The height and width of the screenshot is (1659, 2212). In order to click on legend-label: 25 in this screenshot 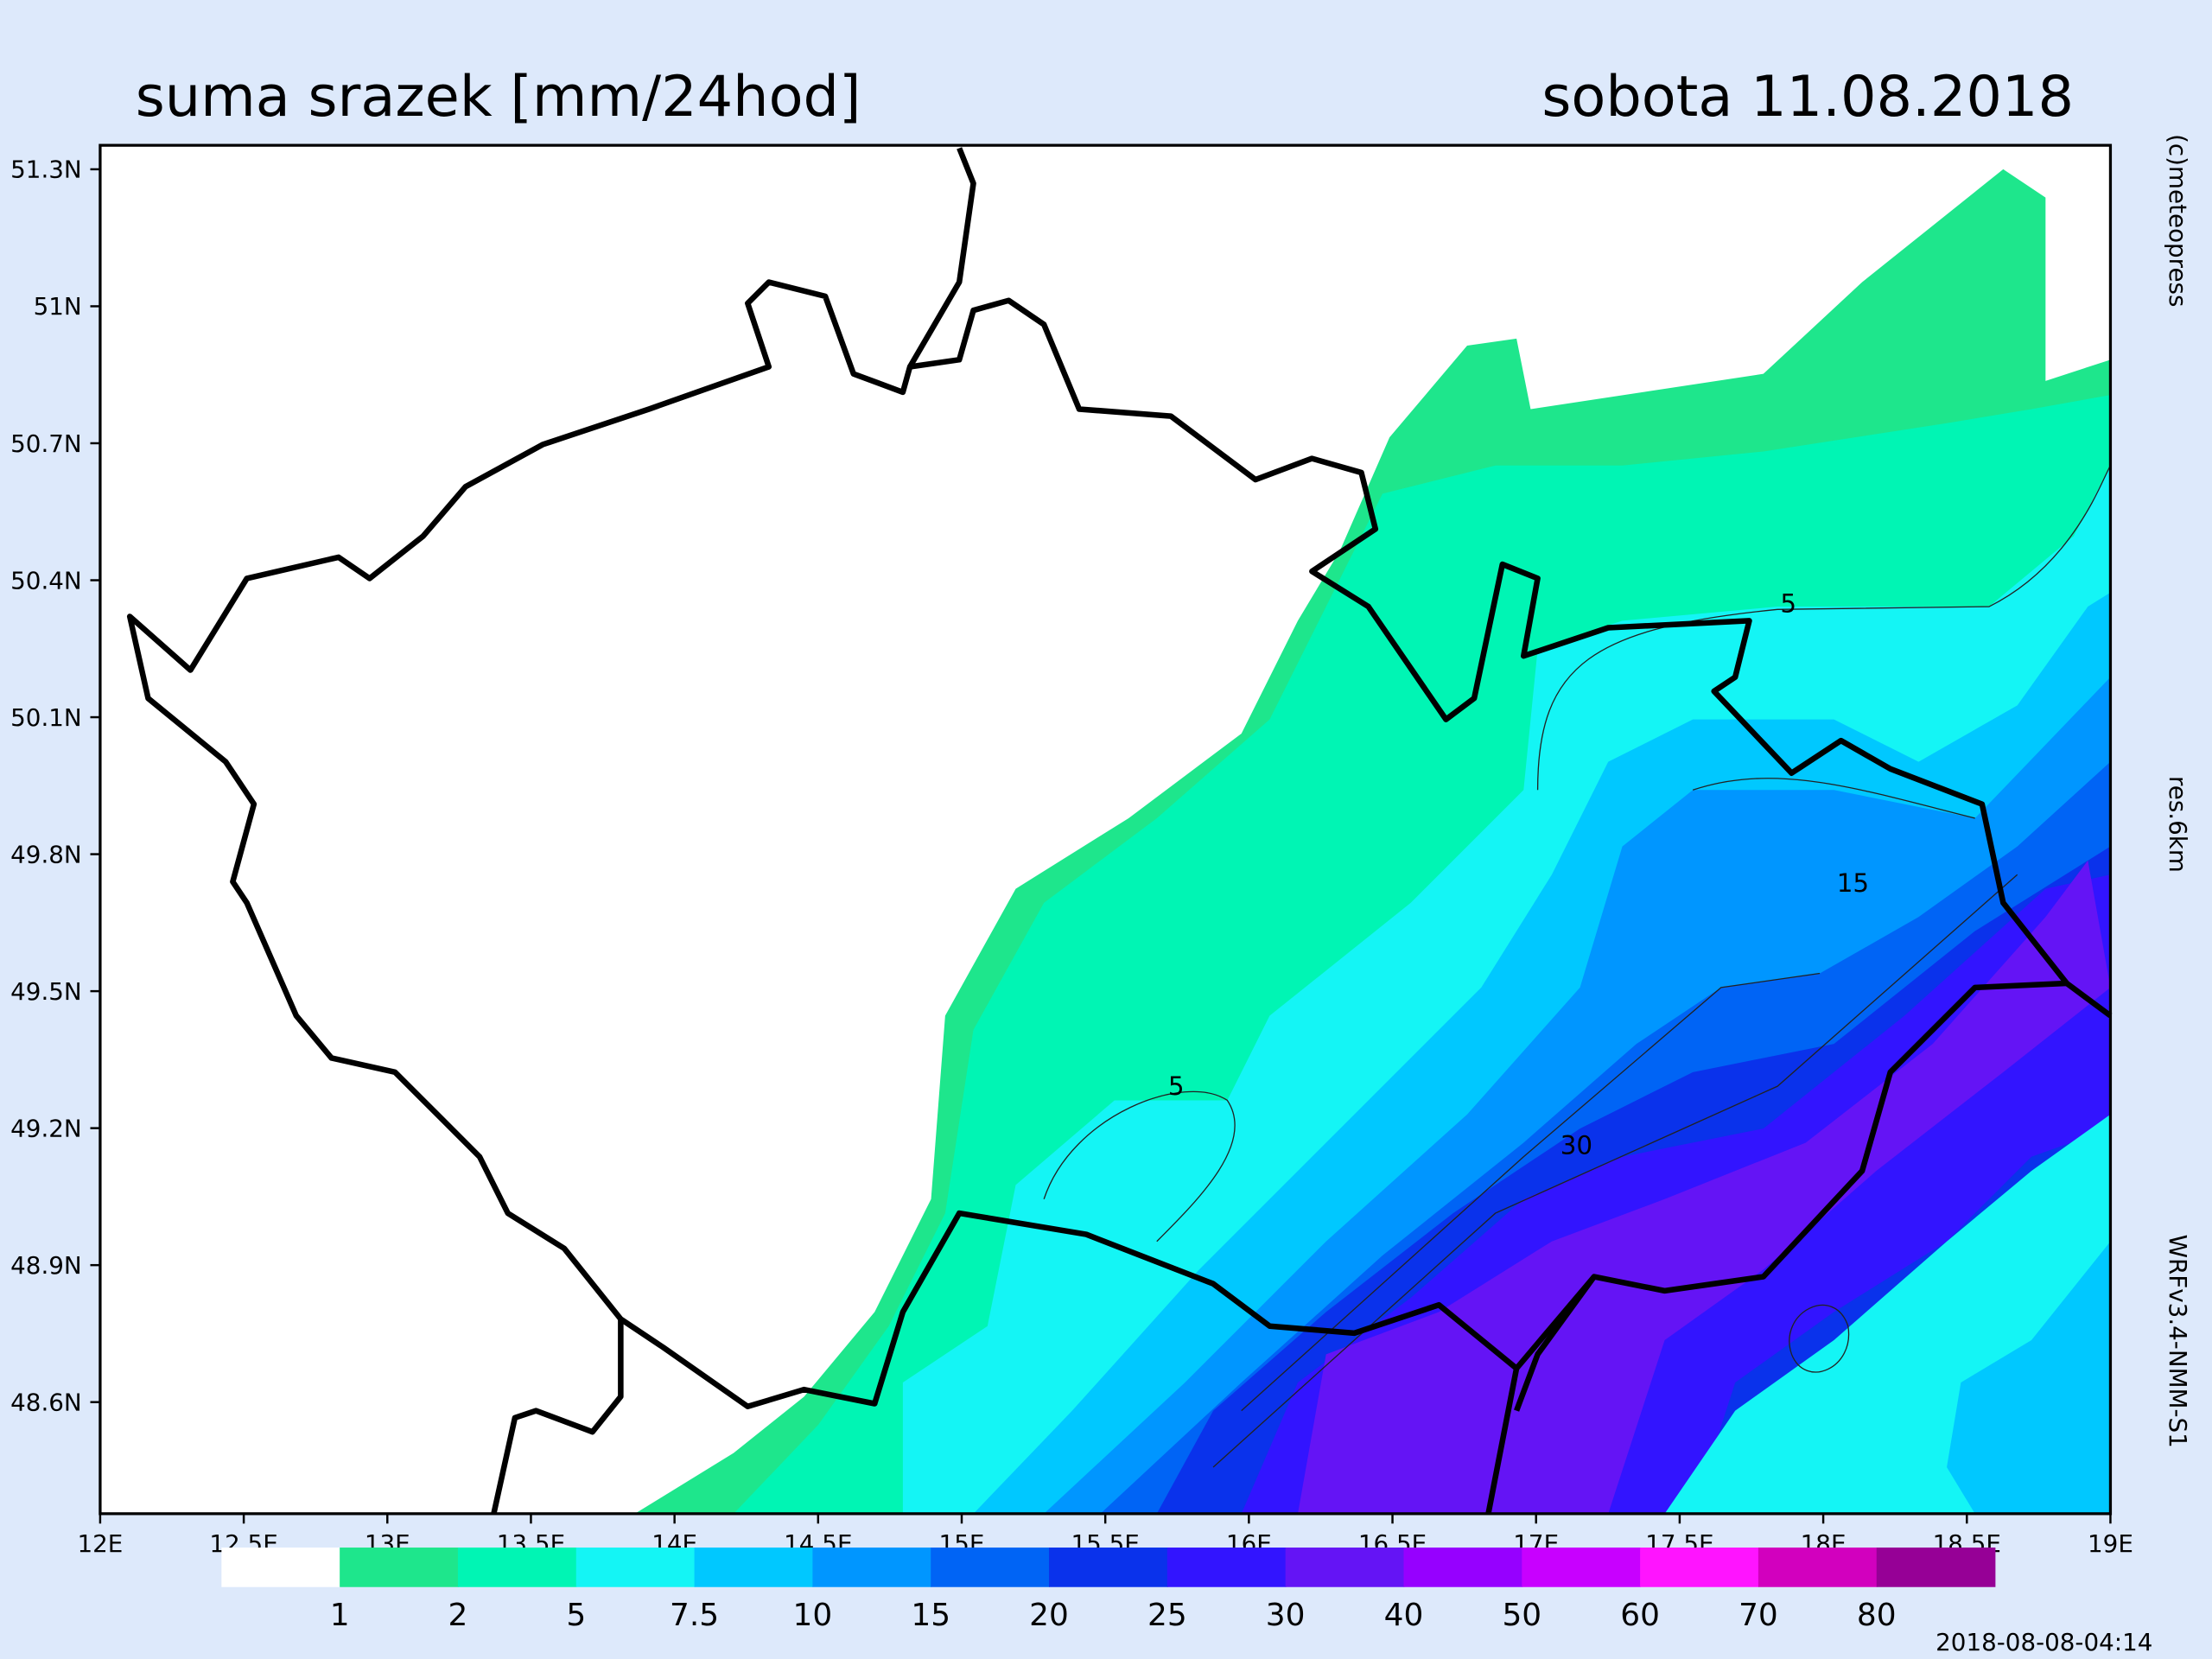, I will do `click(1167, 1615)`.